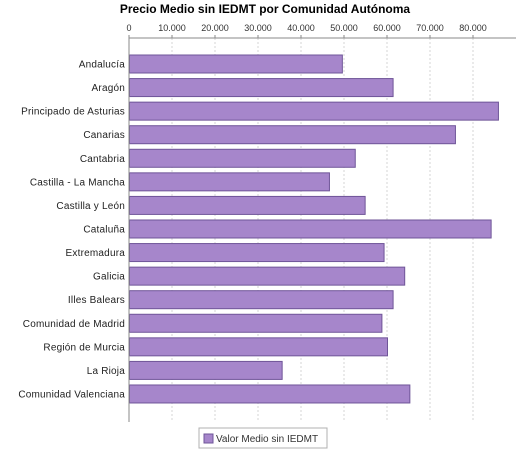  I want to click on bar-region-de-murcia, so click(258, 347).